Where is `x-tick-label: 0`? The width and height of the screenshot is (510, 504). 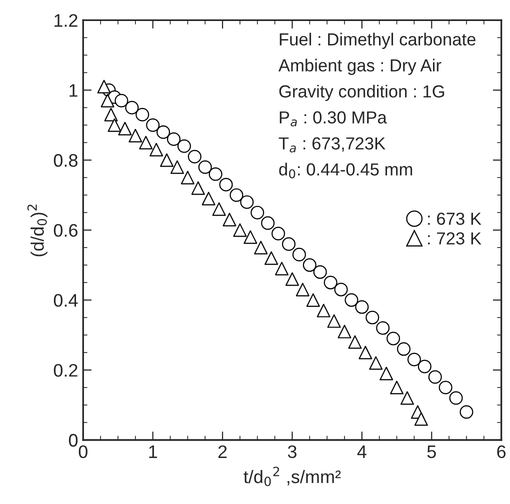 x-tick-label: 0 is located at coordinates (83, 451).